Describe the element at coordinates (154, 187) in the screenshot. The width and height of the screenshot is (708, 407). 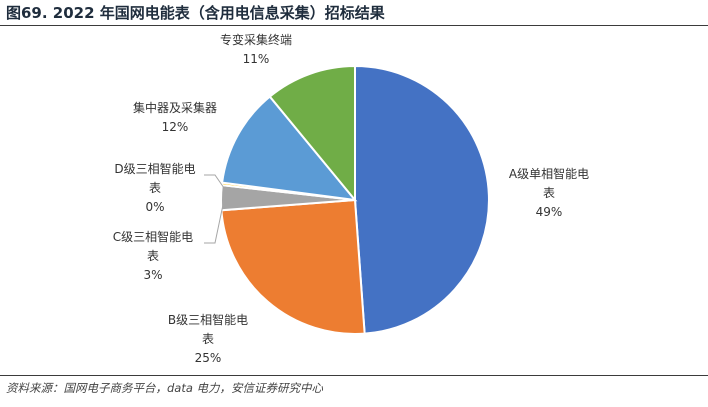
I see `slice-data-label: D级三相智能电表 0%` at that location.